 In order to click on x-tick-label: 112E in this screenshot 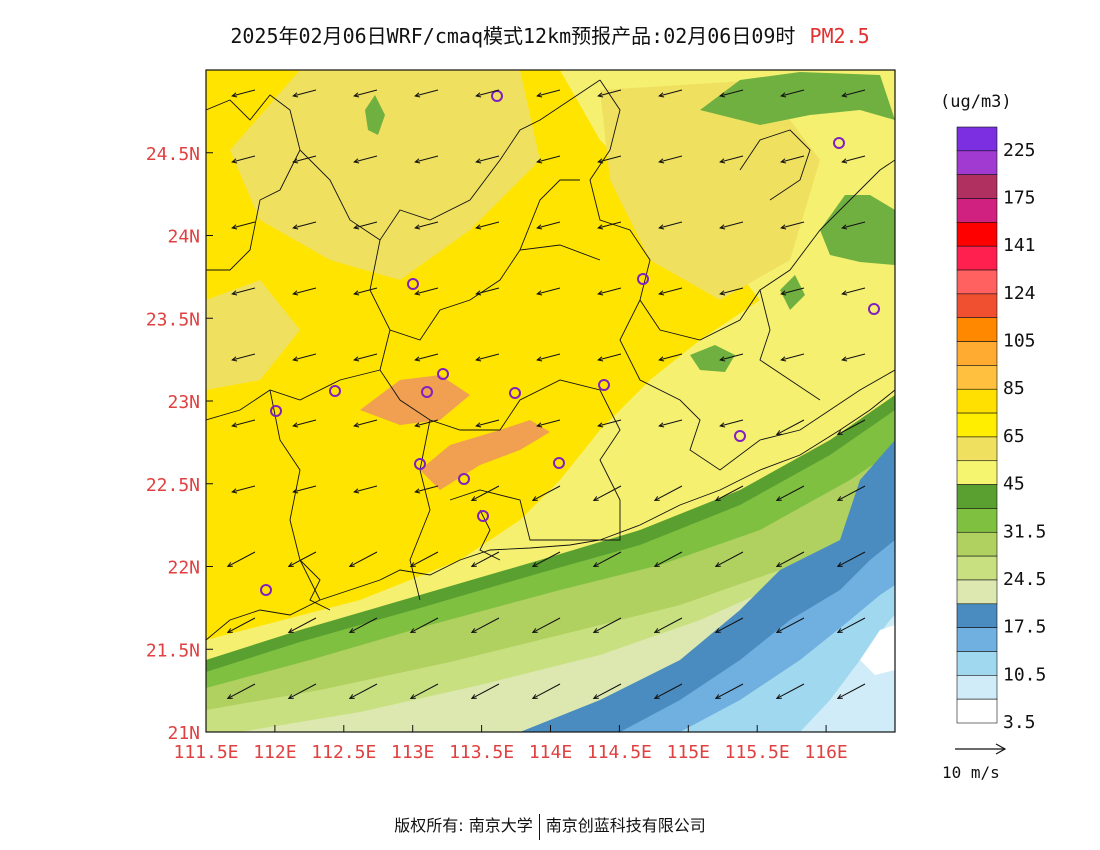, I will do `click(274, 752)`.